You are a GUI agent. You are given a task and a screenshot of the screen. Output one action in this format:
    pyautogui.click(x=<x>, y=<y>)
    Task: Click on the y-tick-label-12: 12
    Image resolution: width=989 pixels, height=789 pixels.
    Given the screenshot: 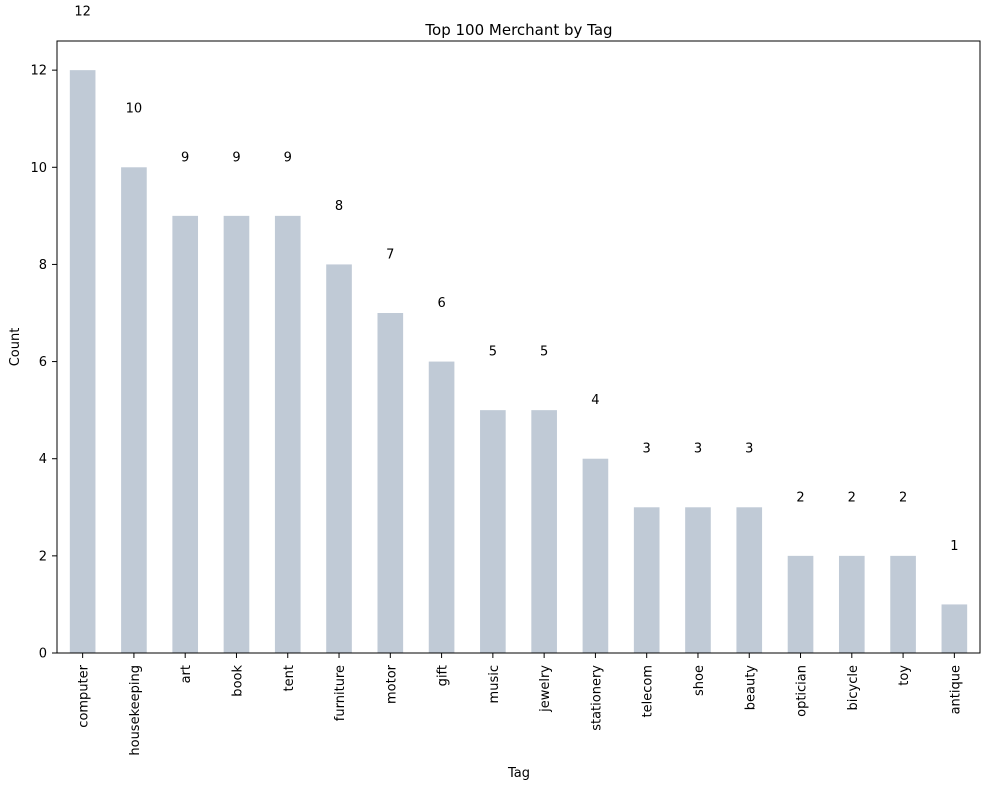 What is the action you would take?
    pyautogui.click(x=38, y=71)
    